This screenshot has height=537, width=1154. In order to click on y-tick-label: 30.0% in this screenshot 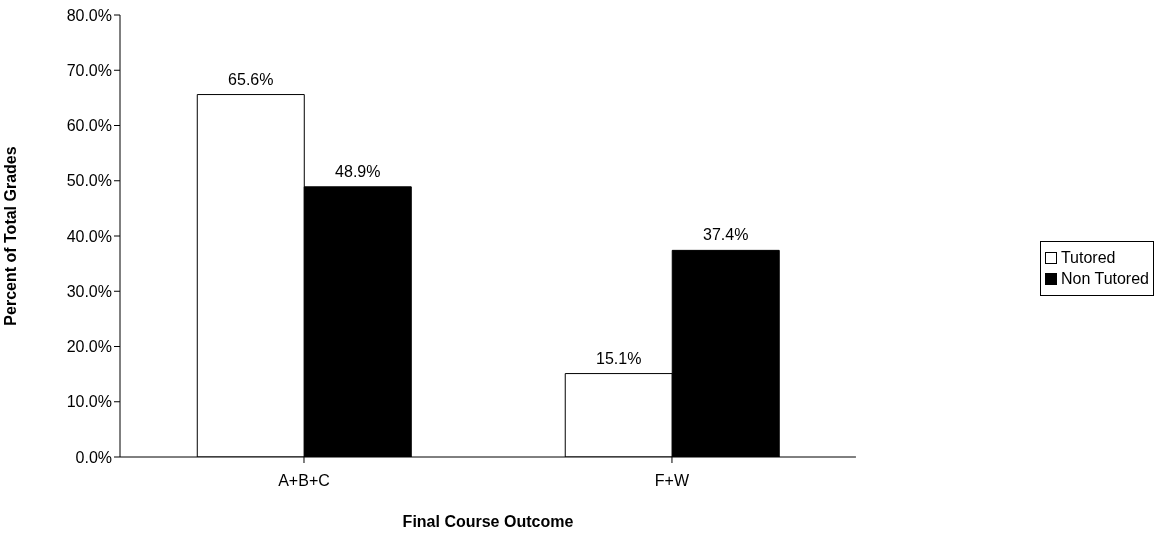, I will do `click(89, 291)`.